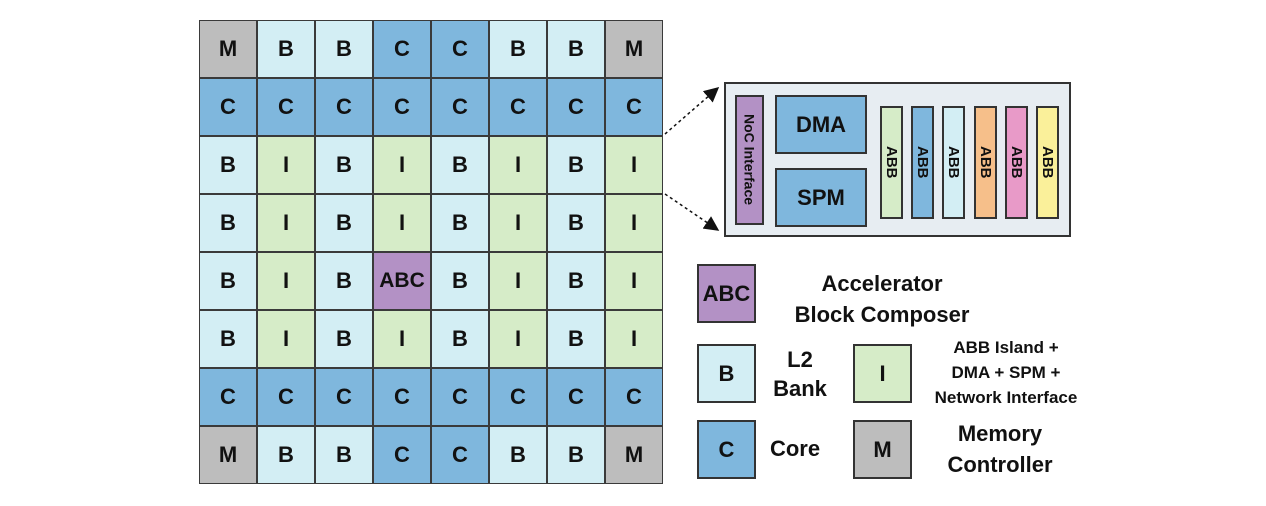  Describe the element at coordinates (576, 49) in the screenshot. I see `grid-cell-r0-c6: B` at that location.